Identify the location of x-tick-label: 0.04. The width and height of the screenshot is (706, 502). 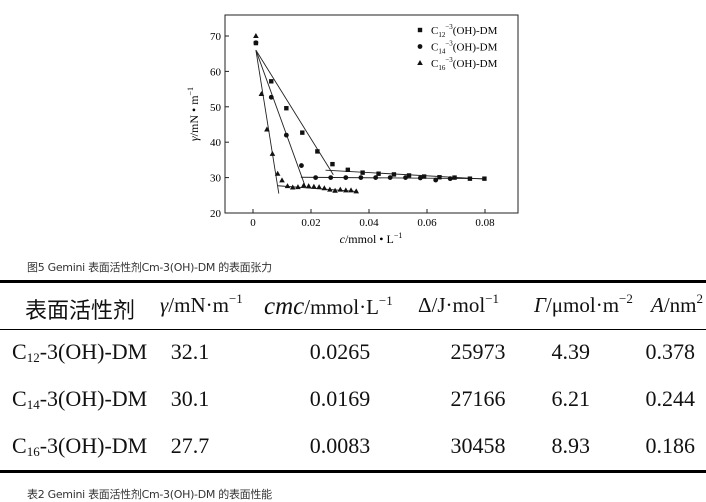
(369, 223).